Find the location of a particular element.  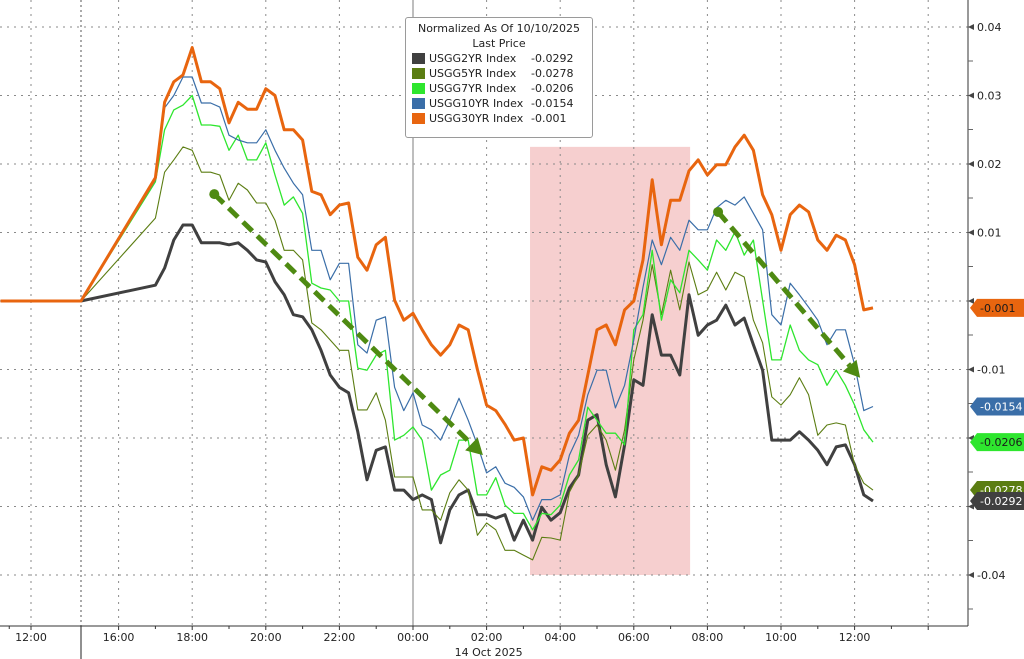

trend-arrow-line is located at coordinates (784, 289).